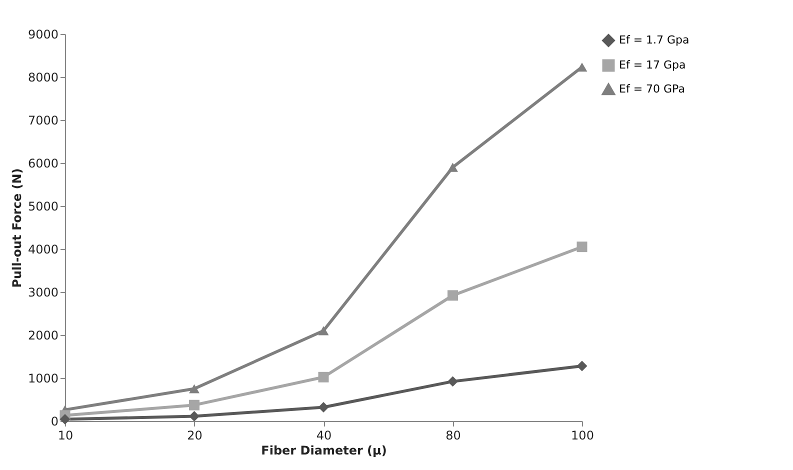 This screenshot has height=470, width=793. I want to click on x-tick-label: 20, so click(194, 435).